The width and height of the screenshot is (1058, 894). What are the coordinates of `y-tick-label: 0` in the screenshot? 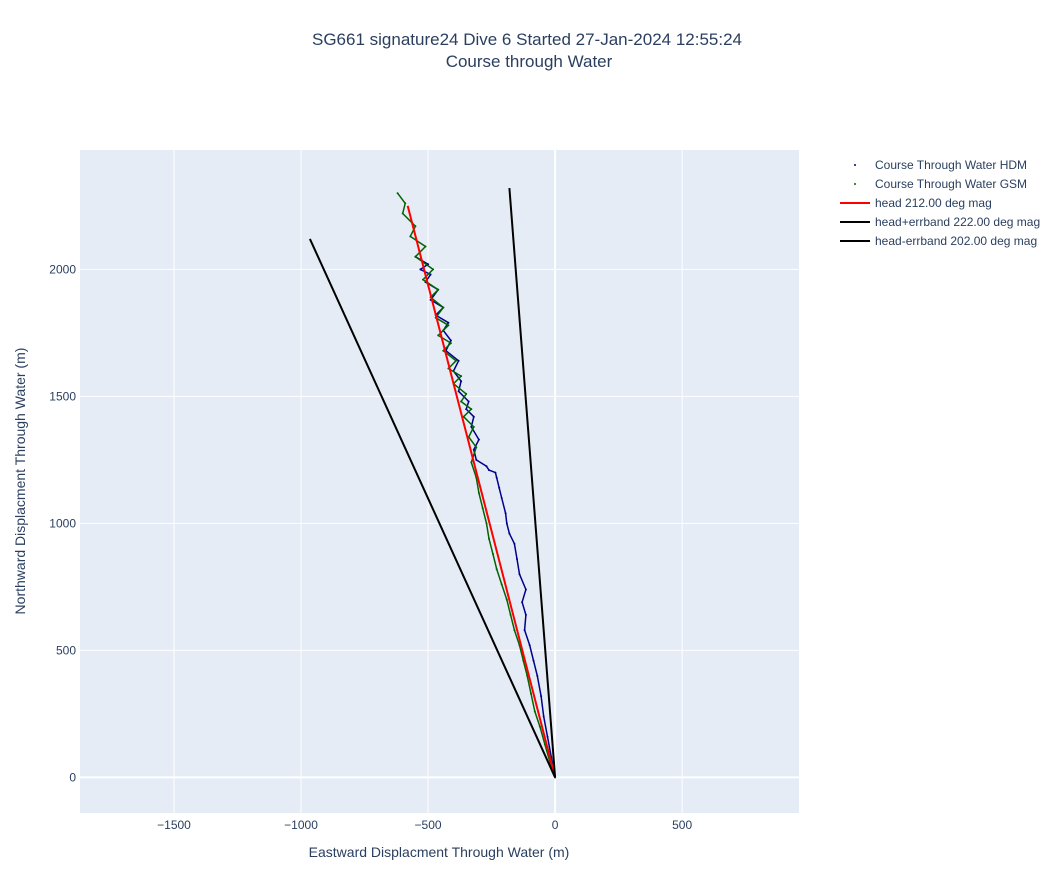 It's located at (72, 777).